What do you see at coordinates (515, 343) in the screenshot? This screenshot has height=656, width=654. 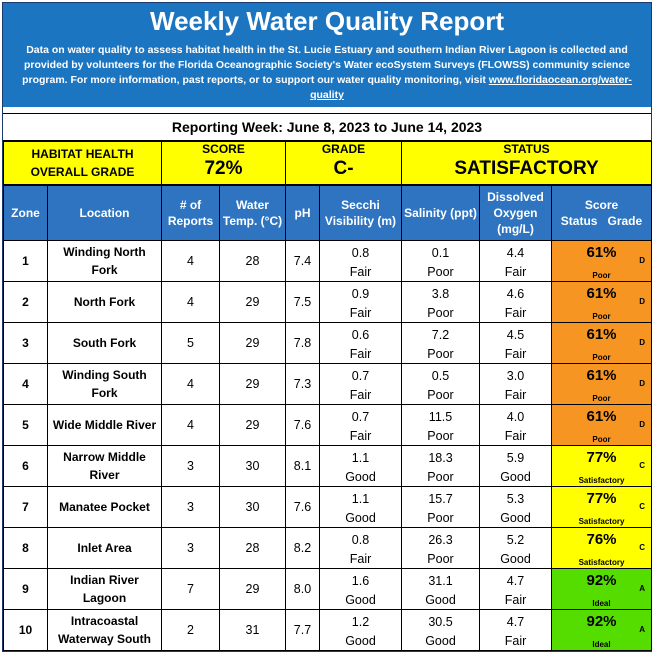 I see `oxygen-cell: 4.5 Fair` at bounding box center [515, 343].